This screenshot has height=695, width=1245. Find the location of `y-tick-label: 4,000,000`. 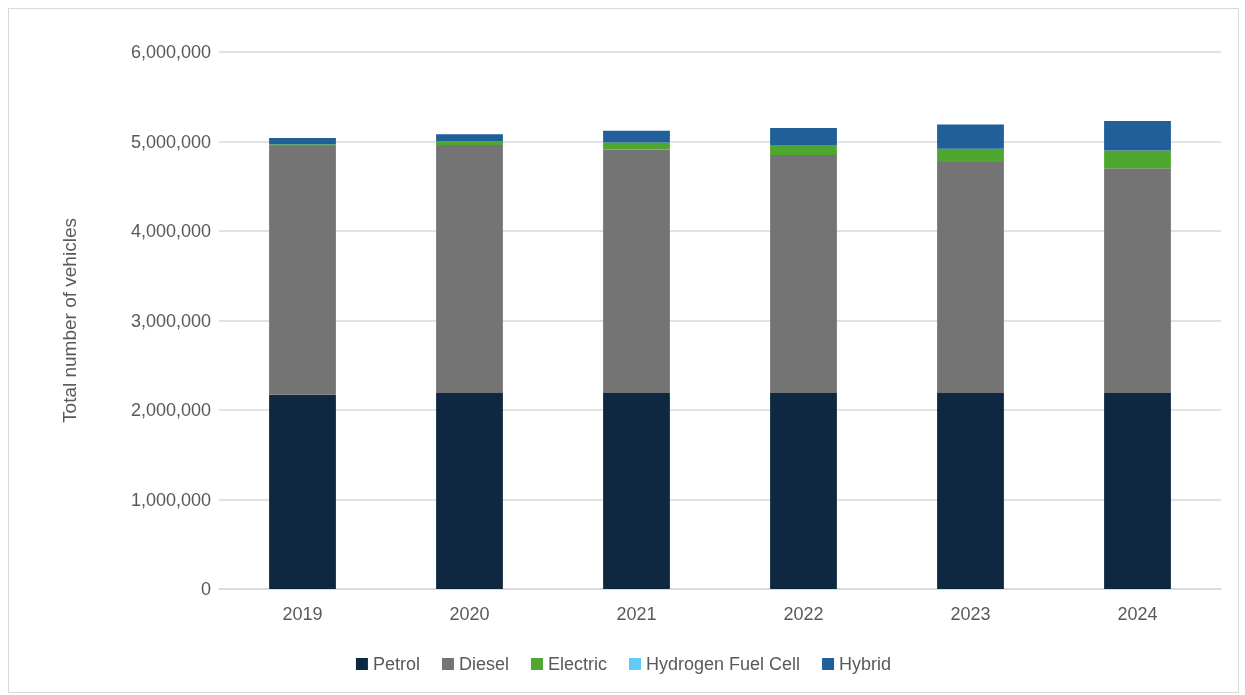

y-tick-label: 4,000,000 is located at coordinates (170, 231).